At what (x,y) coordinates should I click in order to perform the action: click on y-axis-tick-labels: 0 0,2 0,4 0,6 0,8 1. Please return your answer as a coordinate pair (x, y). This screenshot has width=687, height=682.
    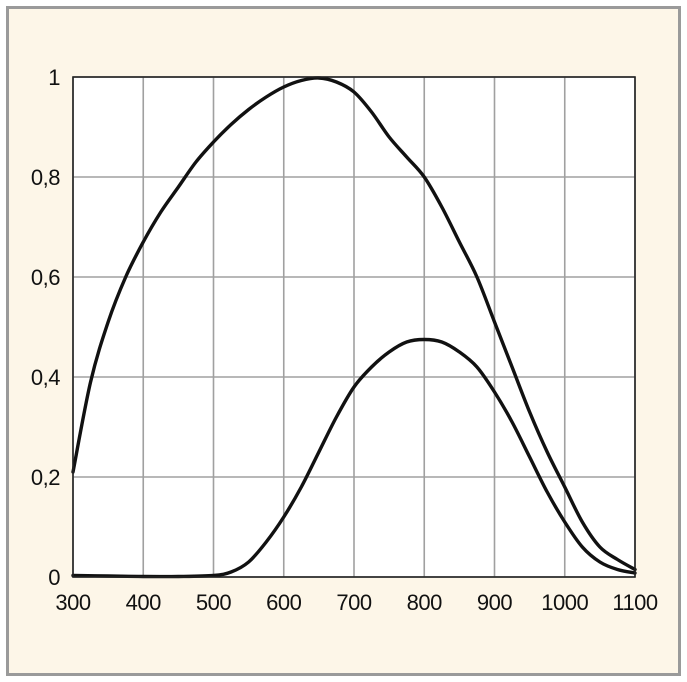
    Looking at the image, I should click on (46, 327).